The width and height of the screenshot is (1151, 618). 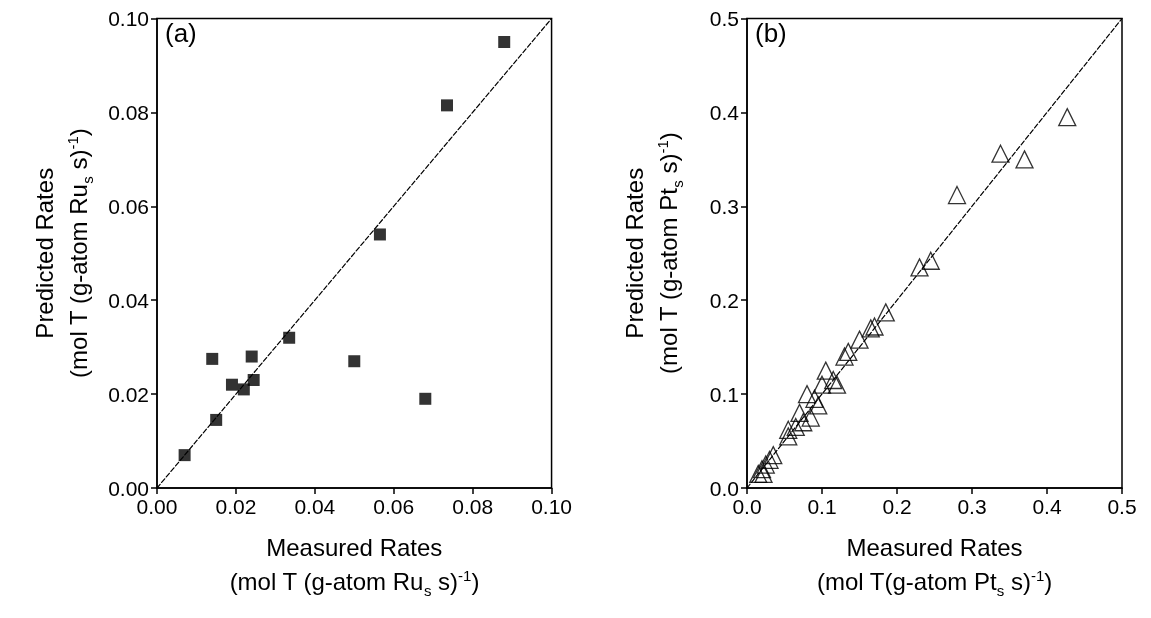 I want to click on x-tick-label: 0.02, so click(x=236, y=506).